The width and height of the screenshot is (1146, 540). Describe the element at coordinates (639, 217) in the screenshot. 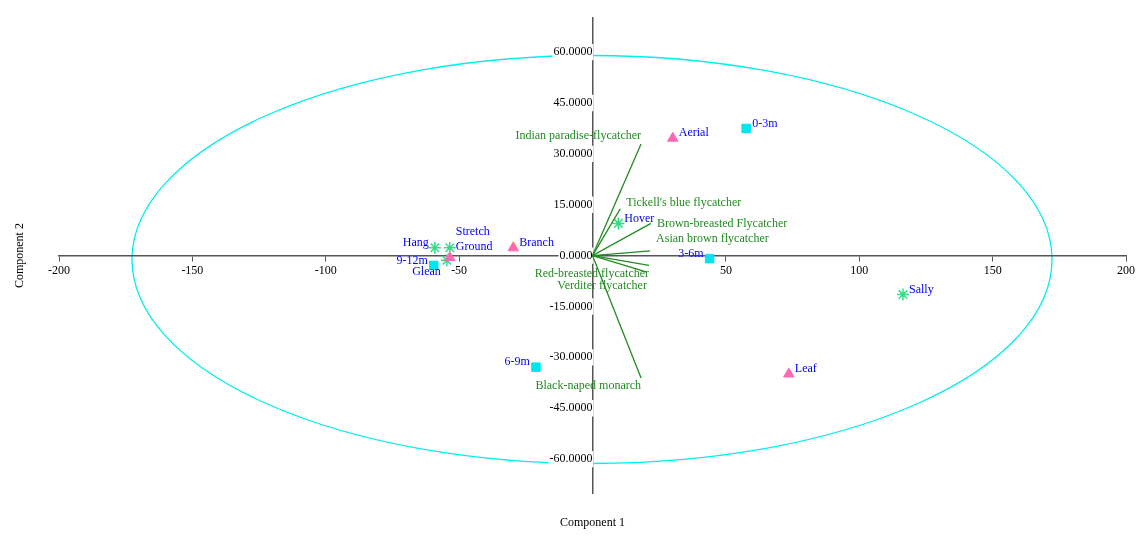

I see `series-label: Hover` at that location.